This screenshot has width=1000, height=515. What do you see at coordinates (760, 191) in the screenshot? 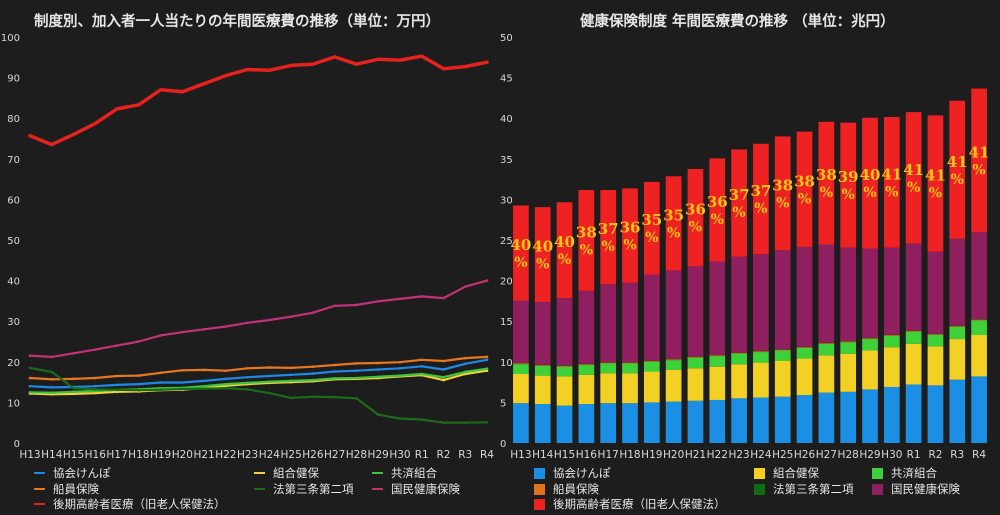
I see `share-number: 37` at bounding box center [760, 191].